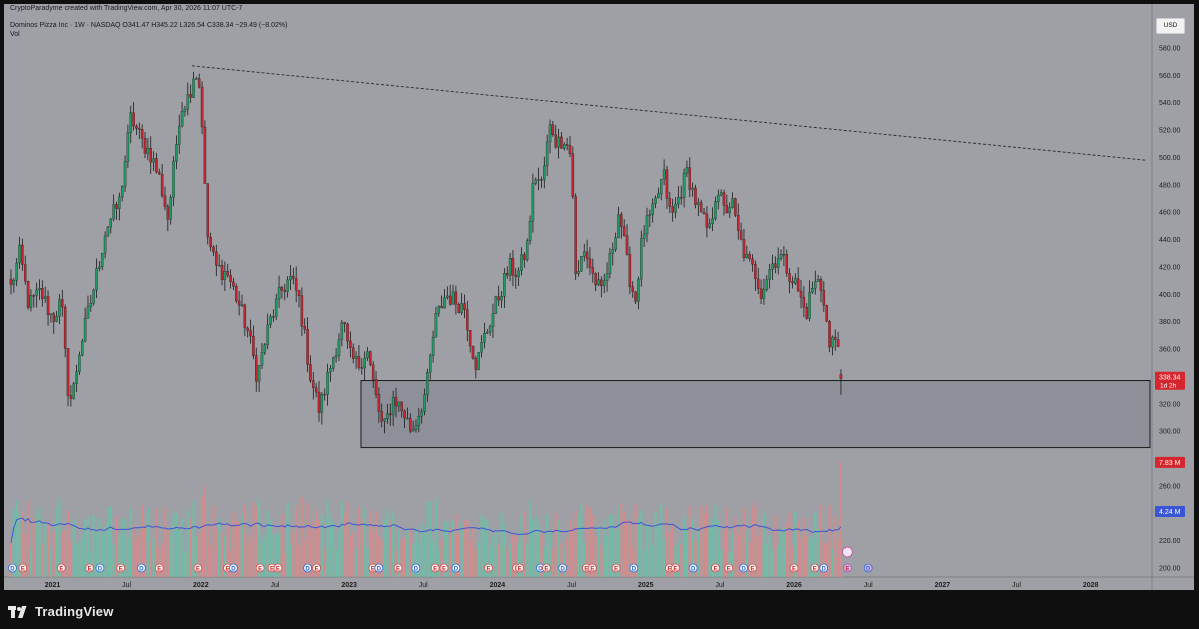 This screenshot has width=1199, height=629. What do you see at coordinates (599, 610) in the screenshot?
I see `footer-bar: TradingView` at bounding box center [599, 610].